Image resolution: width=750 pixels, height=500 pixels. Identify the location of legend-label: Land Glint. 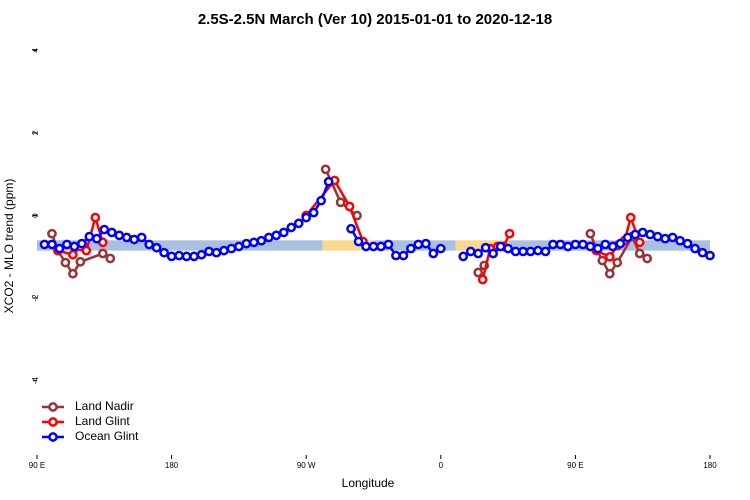
(102, 421).